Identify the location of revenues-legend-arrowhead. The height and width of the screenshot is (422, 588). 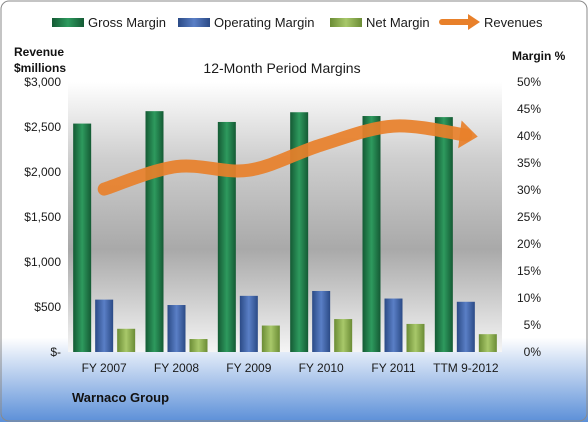
(474, 22).